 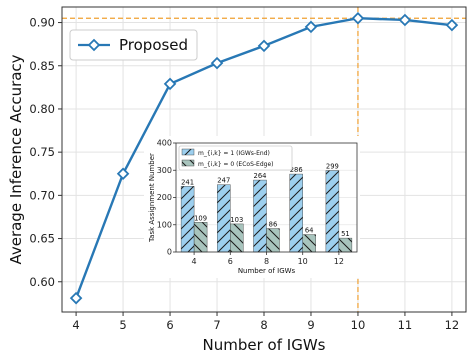 I want to click on x-tick-label: 5, so click(x=122, y=325).